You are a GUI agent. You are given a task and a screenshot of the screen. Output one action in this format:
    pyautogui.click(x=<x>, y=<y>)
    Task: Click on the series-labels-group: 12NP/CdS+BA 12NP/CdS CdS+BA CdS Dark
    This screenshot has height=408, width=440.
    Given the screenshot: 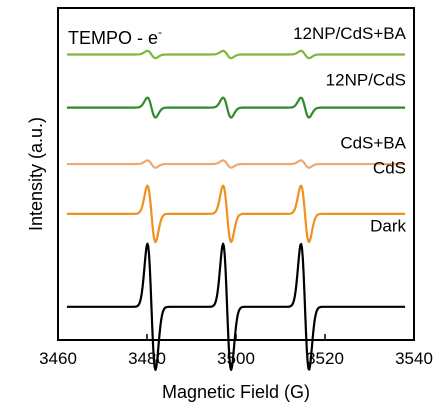 What is the action you would take?
    pyautogui.click(x=350, y=130)
    